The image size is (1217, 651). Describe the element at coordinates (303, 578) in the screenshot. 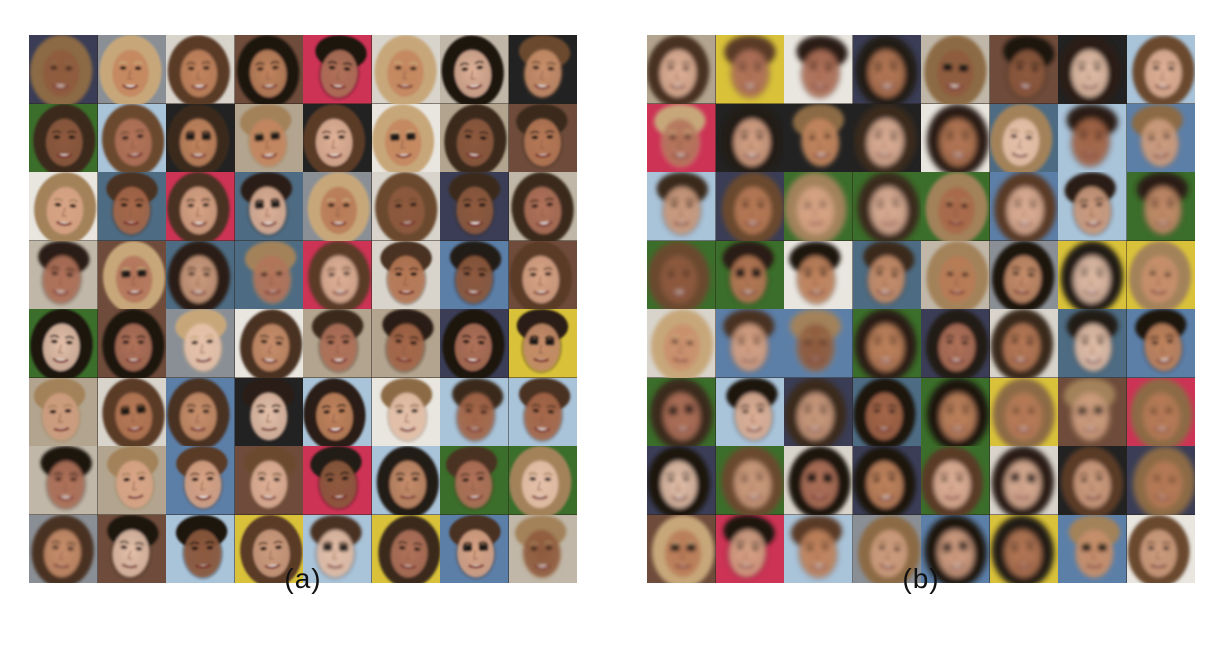

I see `caption-a: (a)` at that location.